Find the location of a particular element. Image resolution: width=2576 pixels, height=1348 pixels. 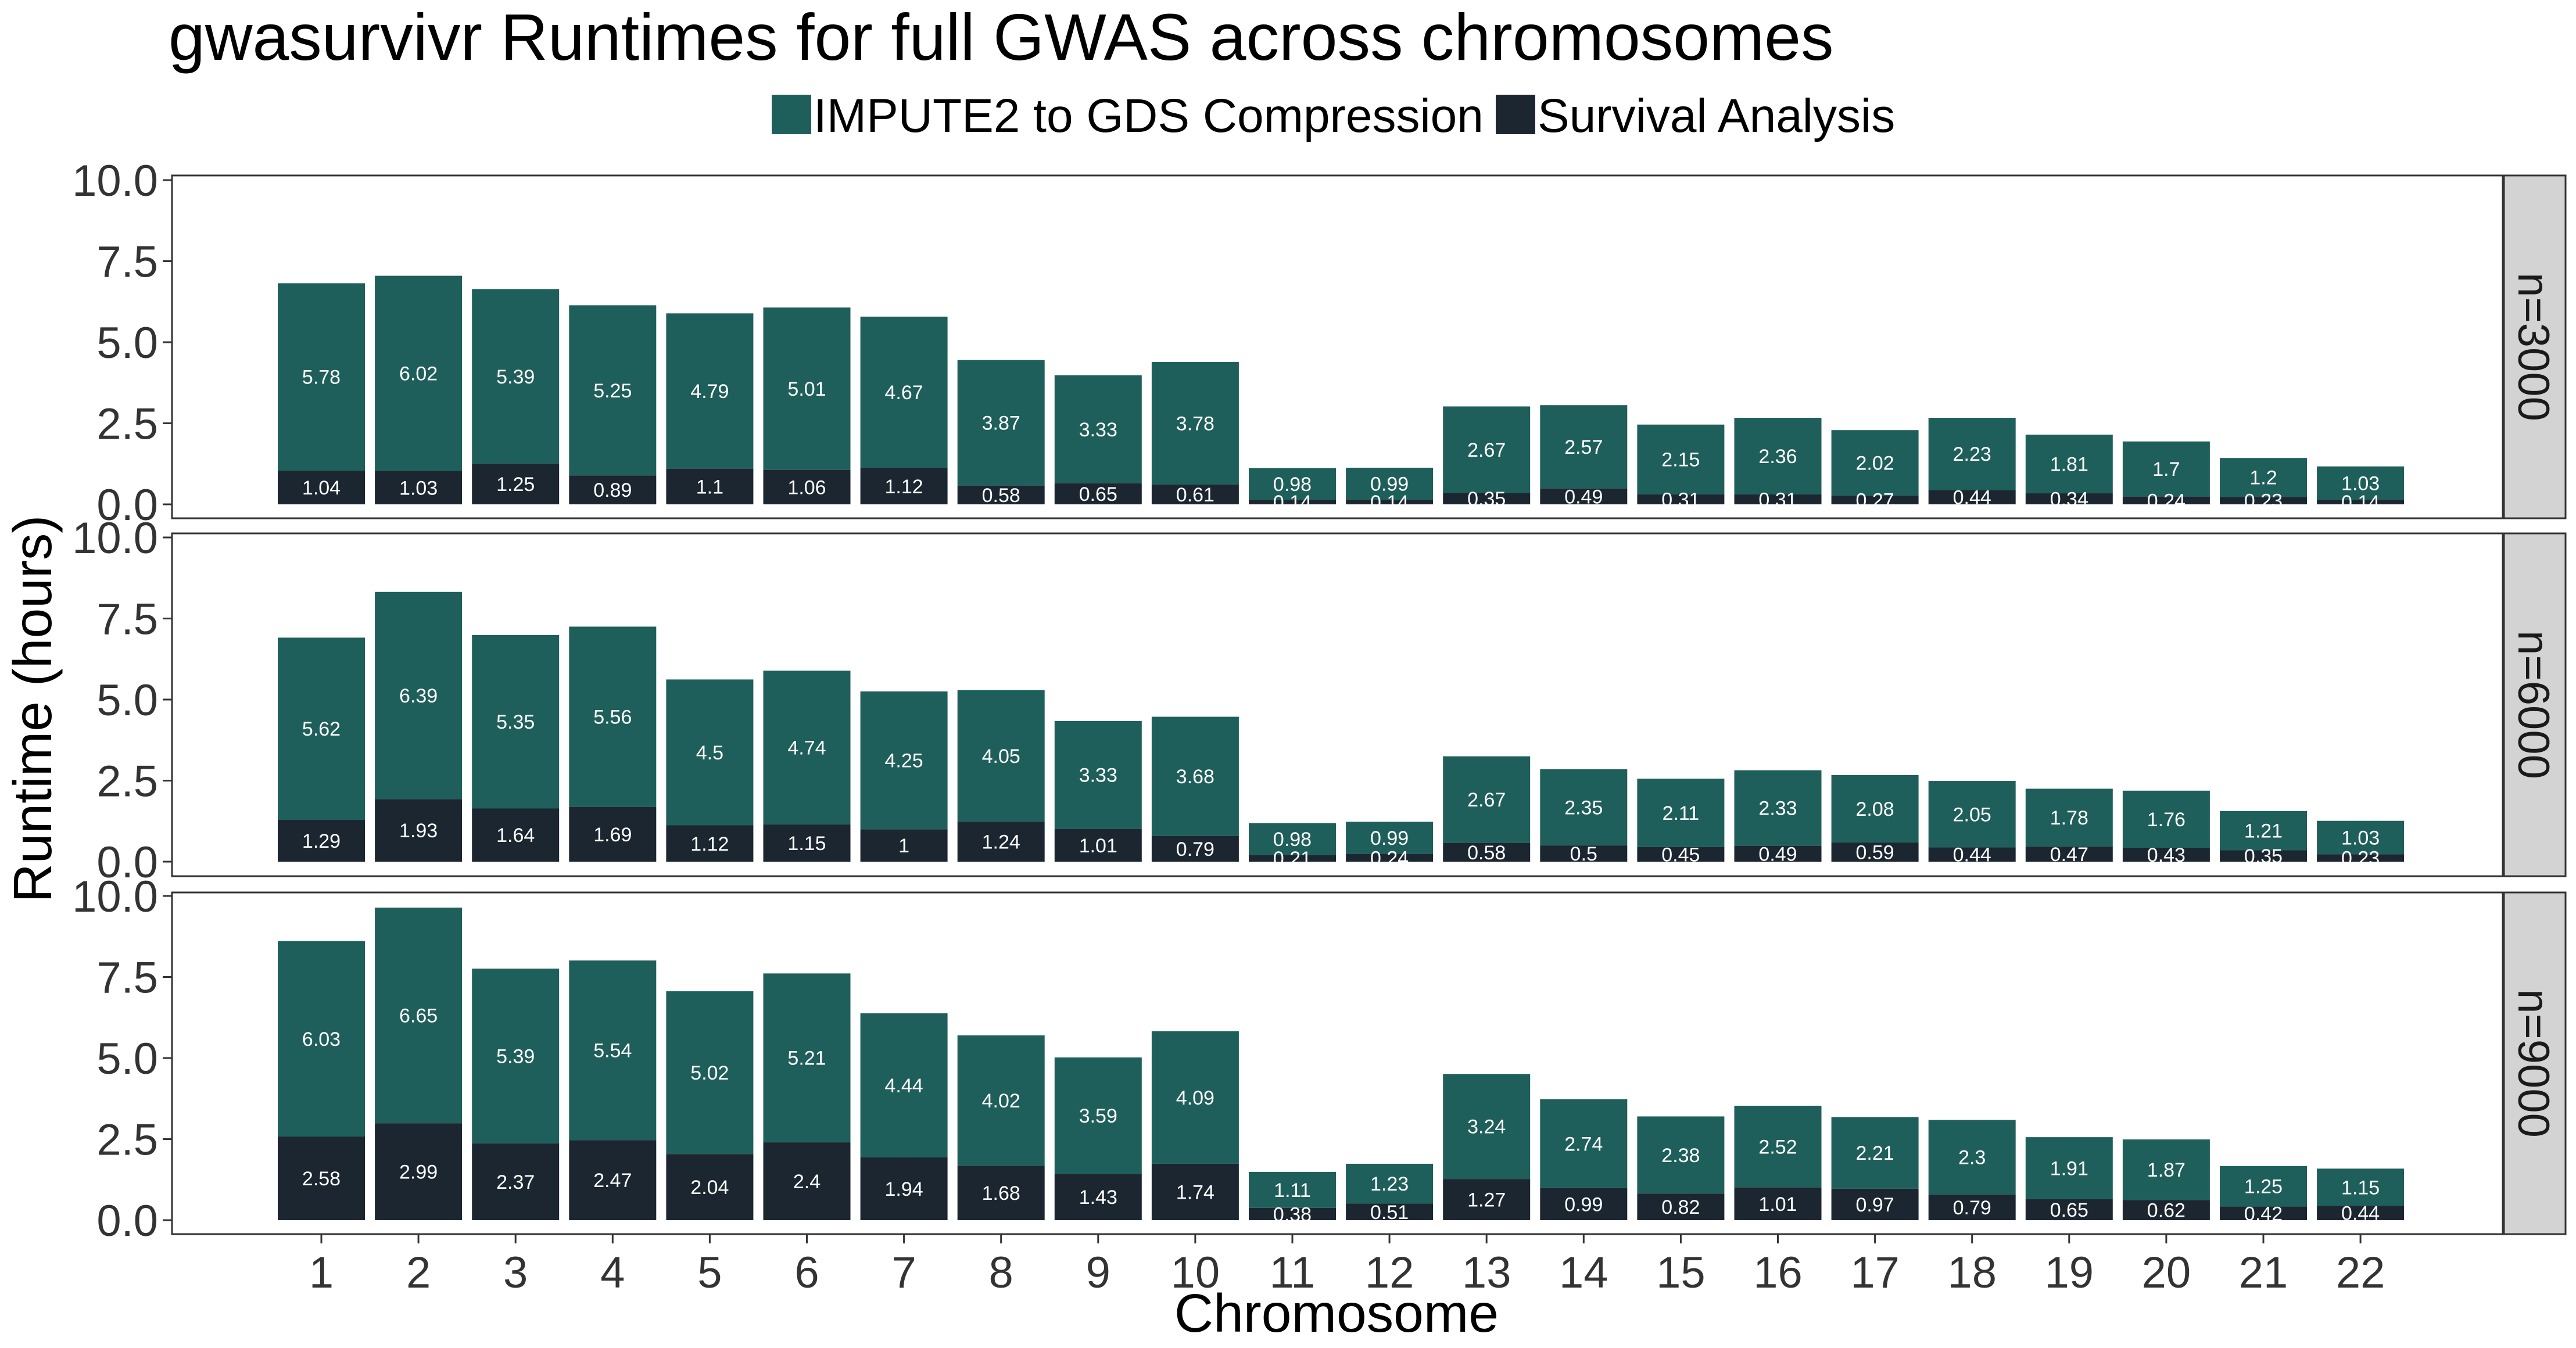

data-label-survival: 0.99 is located at coordinates (1583, 1204).